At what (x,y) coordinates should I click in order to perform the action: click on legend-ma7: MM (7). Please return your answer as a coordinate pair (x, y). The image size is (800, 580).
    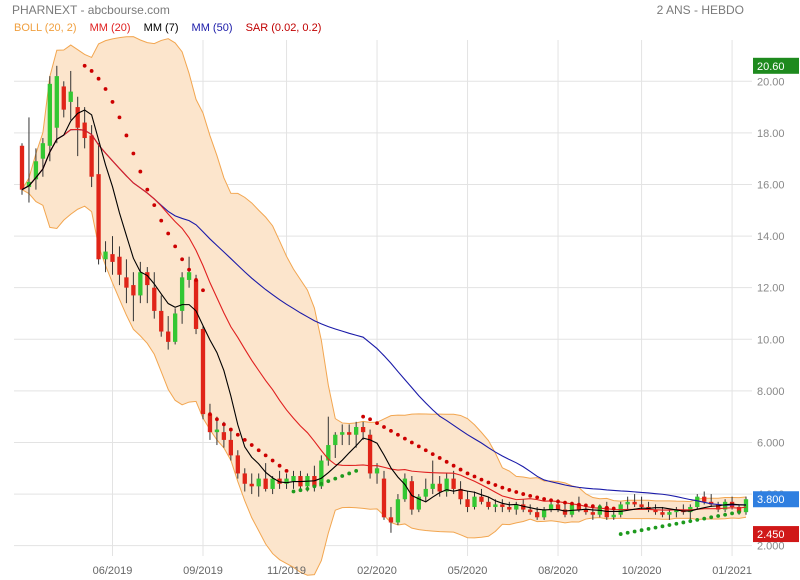
    Looking at the image, I should click on (161, 28).